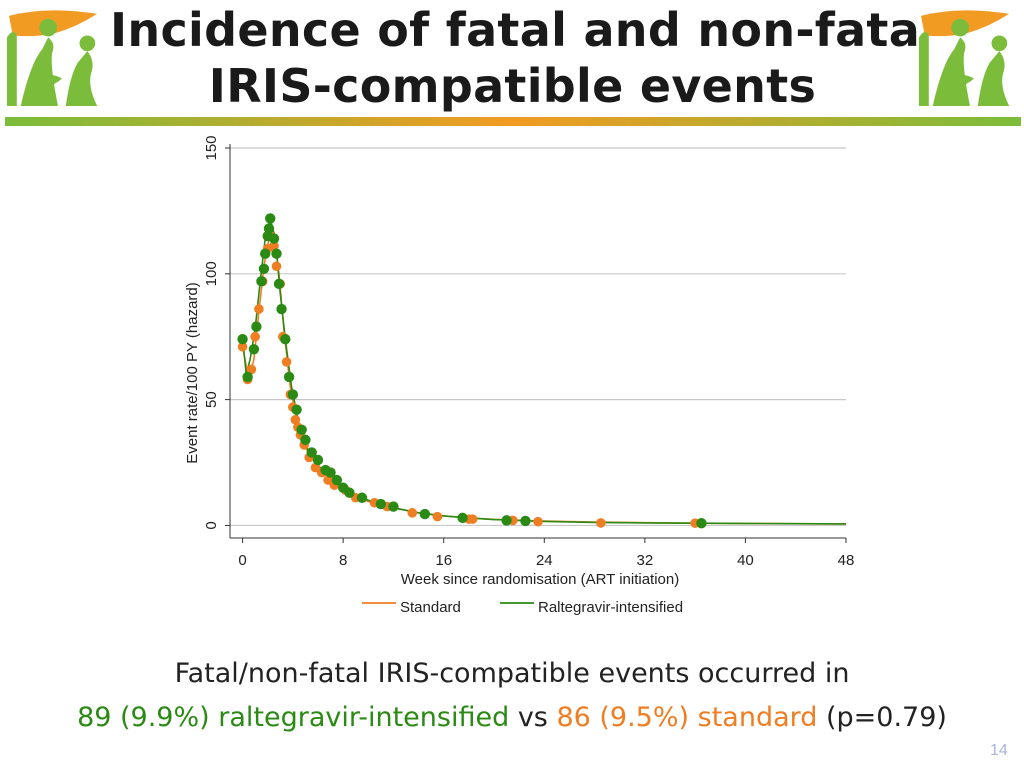 The image size is (1024, 768). Describe the element at coordinates (544, 560) in the screenshot. I see `x-tick-label: 24` at that location.